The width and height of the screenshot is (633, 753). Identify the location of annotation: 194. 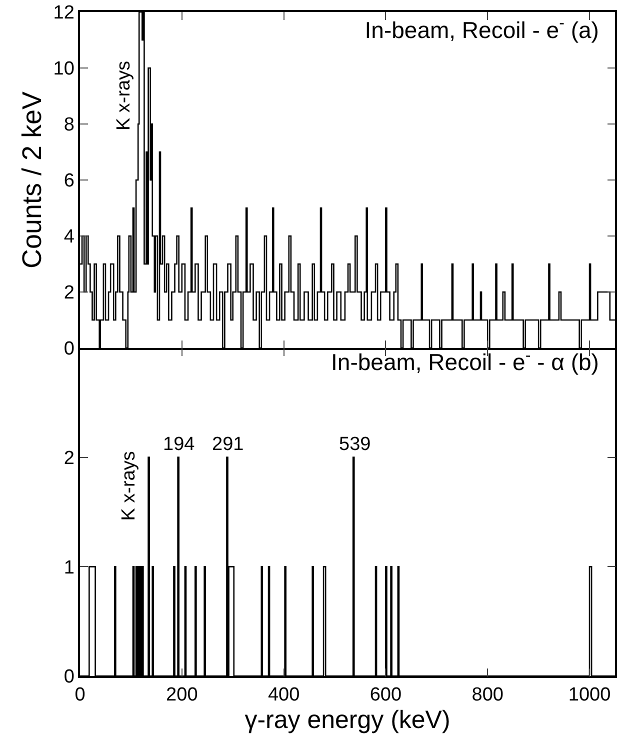
(179, 444).